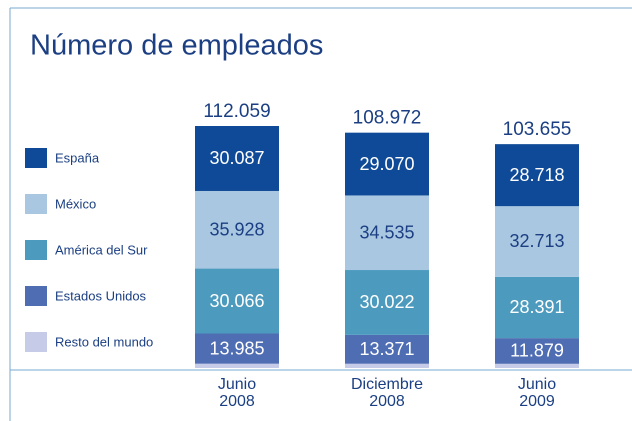  What do you see at coordinates (537, 393) in the screenshot?
I see `x-tick-label: Junio 2009` at bounding box center [537, 393].